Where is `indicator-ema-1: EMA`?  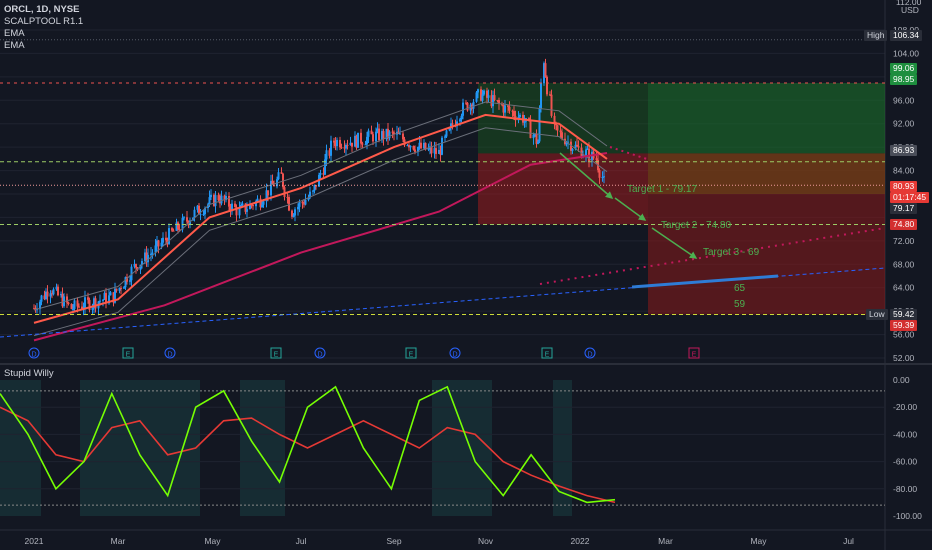
indicator-ema-1: EMA is located at coordinates (14, 33).